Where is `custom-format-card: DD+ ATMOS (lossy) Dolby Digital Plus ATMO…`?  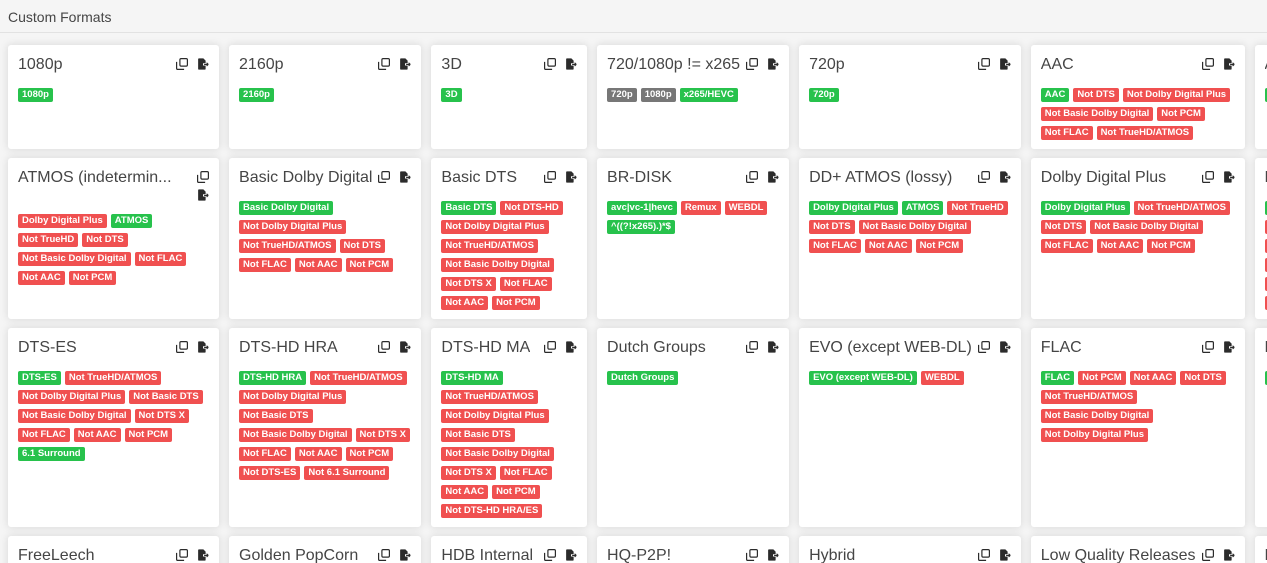 custom-format-card: DD+ ATMOS (lossy) Dolby Digital Plus ATMO… is located at coordinates (910, 238).